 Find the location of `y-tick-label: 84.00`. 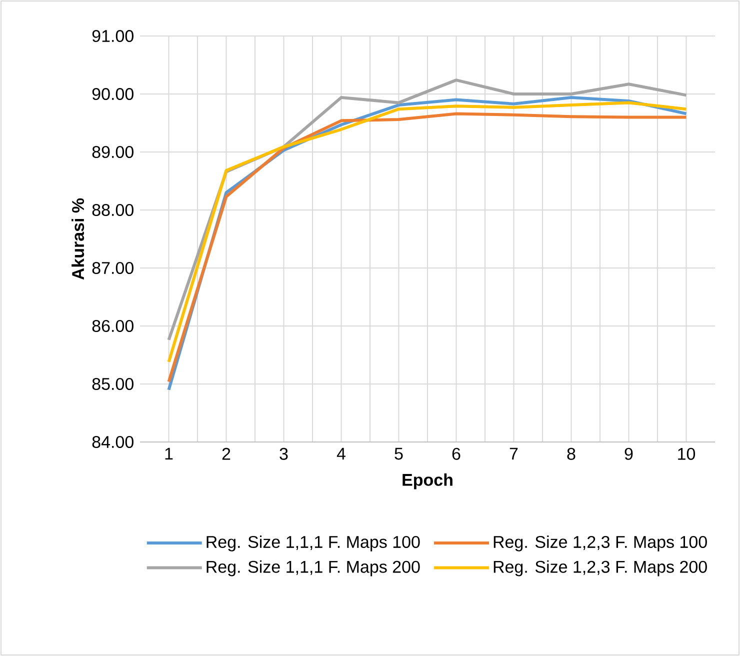

y-tick-label: 84.00 is located at coordinates (113, 442).